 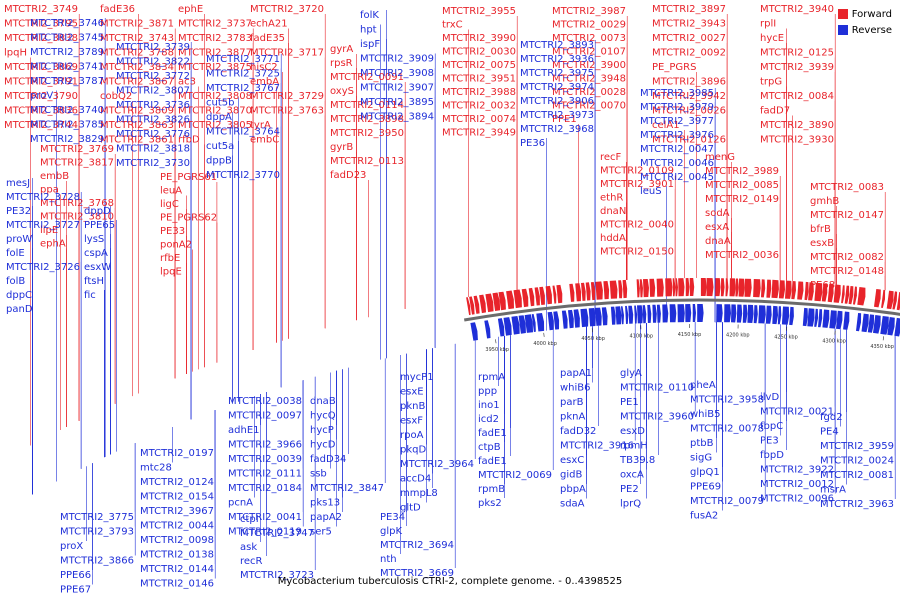 What do you see at coordinates (367, 119) in the screenshot?
I see `forward-gene-label: MTCTRI2_3898` at bounding box center [367, 119].